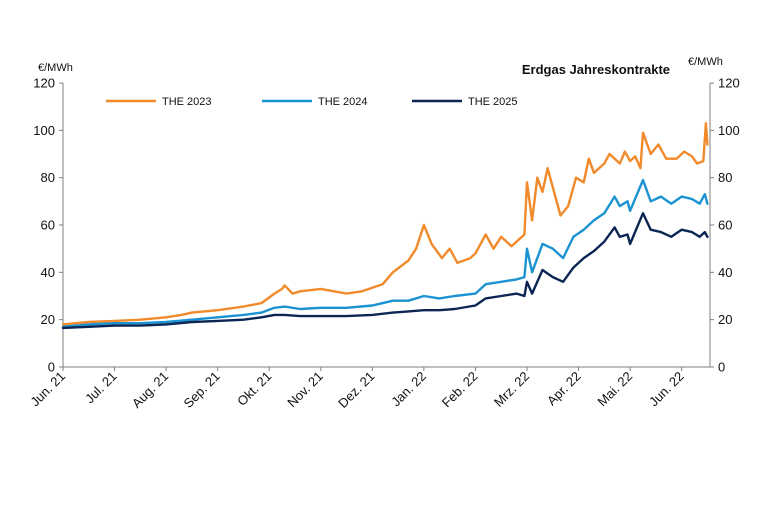  Describe the element at coordinates (48, 225) in the screenshot. I see `y-tick-label-left: 60` at that location.